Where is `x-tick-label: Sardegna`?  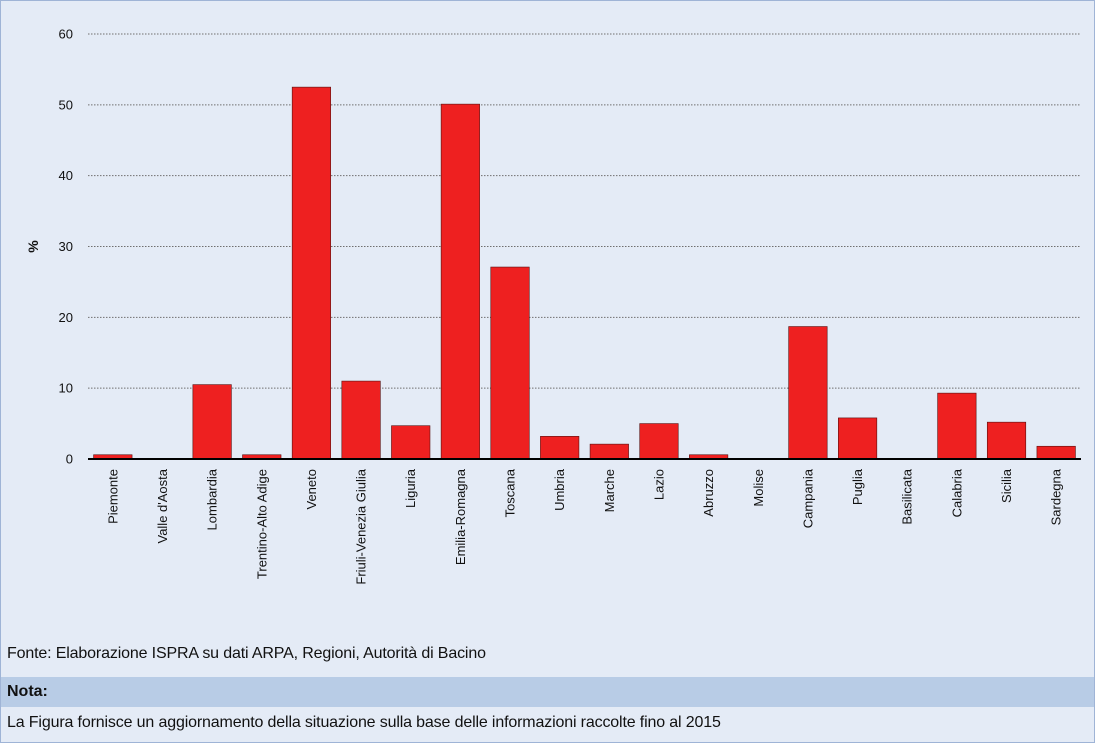
x-tick-label: Sardegna is located at coordinates (1056, 496).